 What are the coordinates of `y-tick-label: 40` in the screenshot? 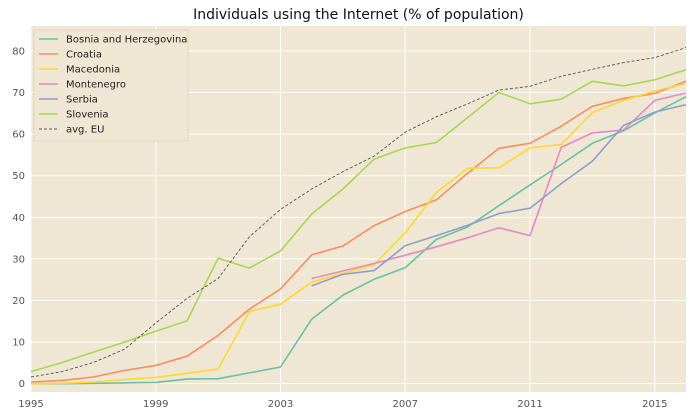 It's located at (18, 218).